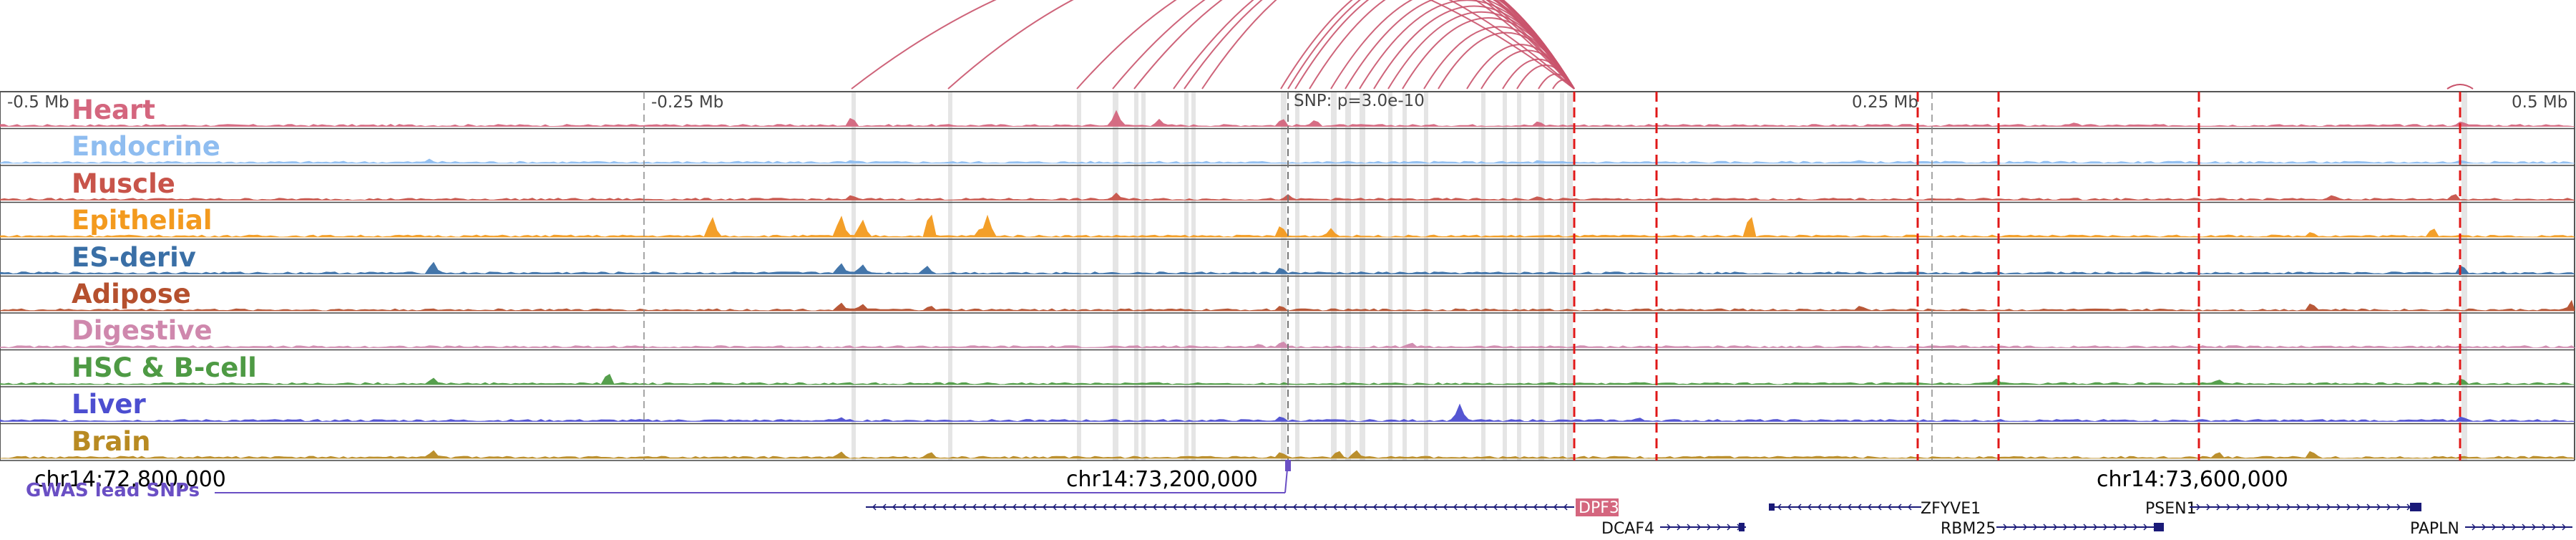 This screenshot has height=540, width=2576. Describe the element at coordinates (1719, 518) in the screenshot. I see `gene-track: DPF3 DCAF4 ZFYVE1 RBM25 PSEN1 PAPLN` at that location.